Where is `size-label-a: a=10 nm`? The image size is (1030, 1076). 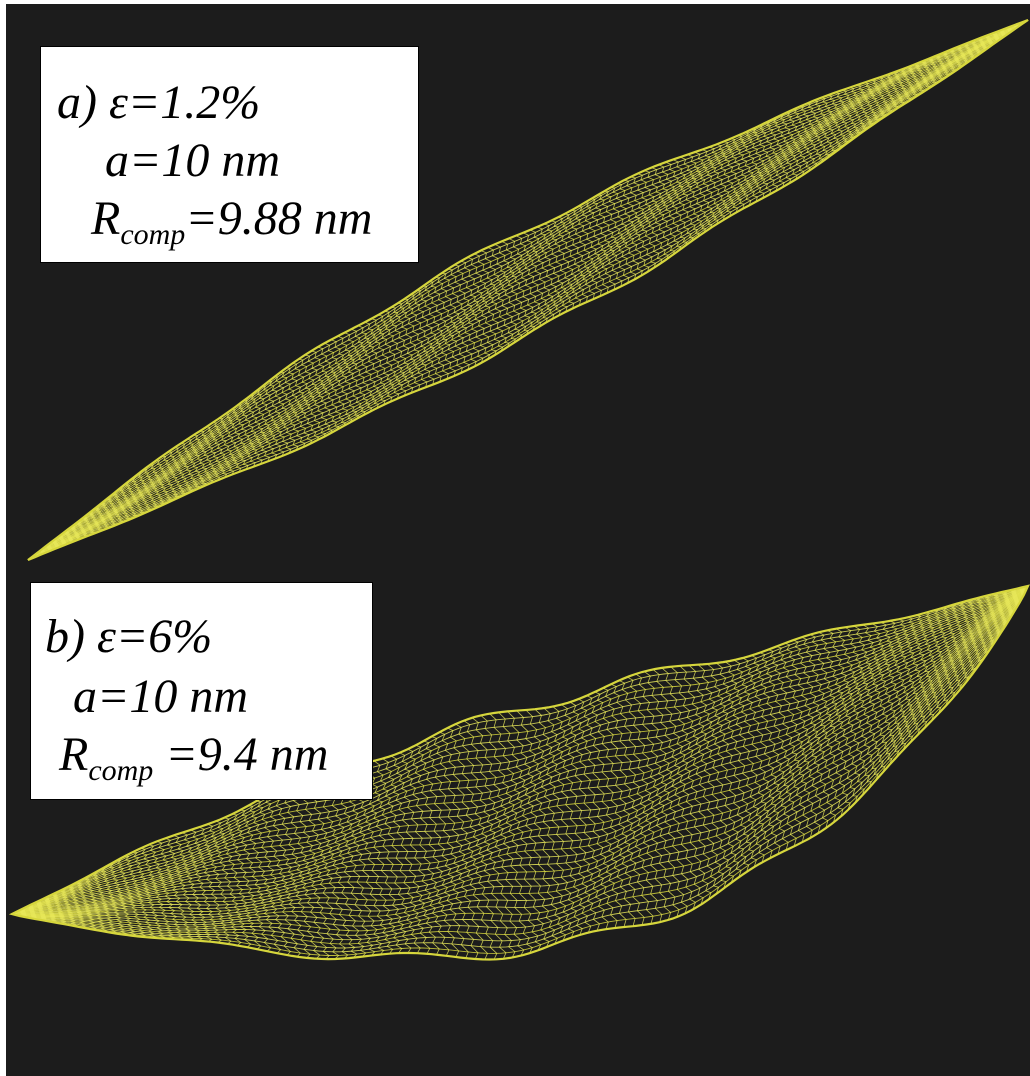
size-label-a: a=10 nm is located at coordinates (193, 160).